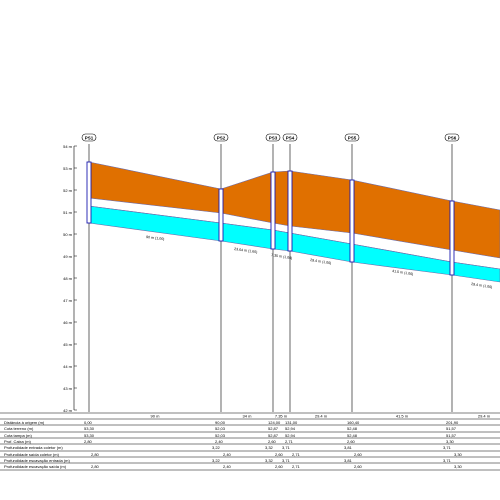 This screenshot has width=500, height=500. What do you see at coordinates (452, 137) in the screenshot?
I see `node-label-ps6: PS6` at bounding box center [452, 137].